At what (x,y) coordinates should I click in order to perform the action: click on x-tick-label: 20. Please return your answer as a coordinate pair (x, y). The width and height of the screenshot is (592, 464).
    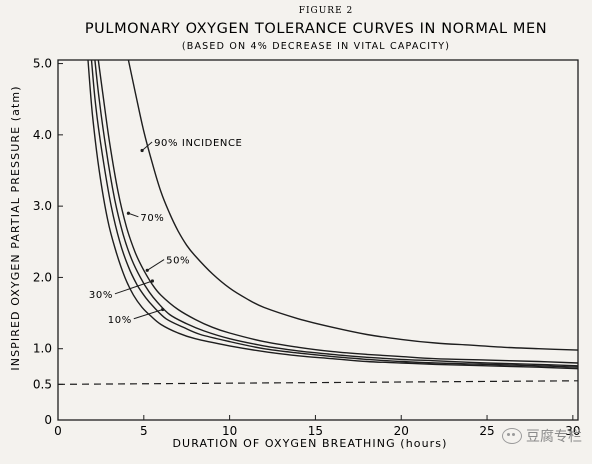
    Looking at the image, I should click on (401, 431).